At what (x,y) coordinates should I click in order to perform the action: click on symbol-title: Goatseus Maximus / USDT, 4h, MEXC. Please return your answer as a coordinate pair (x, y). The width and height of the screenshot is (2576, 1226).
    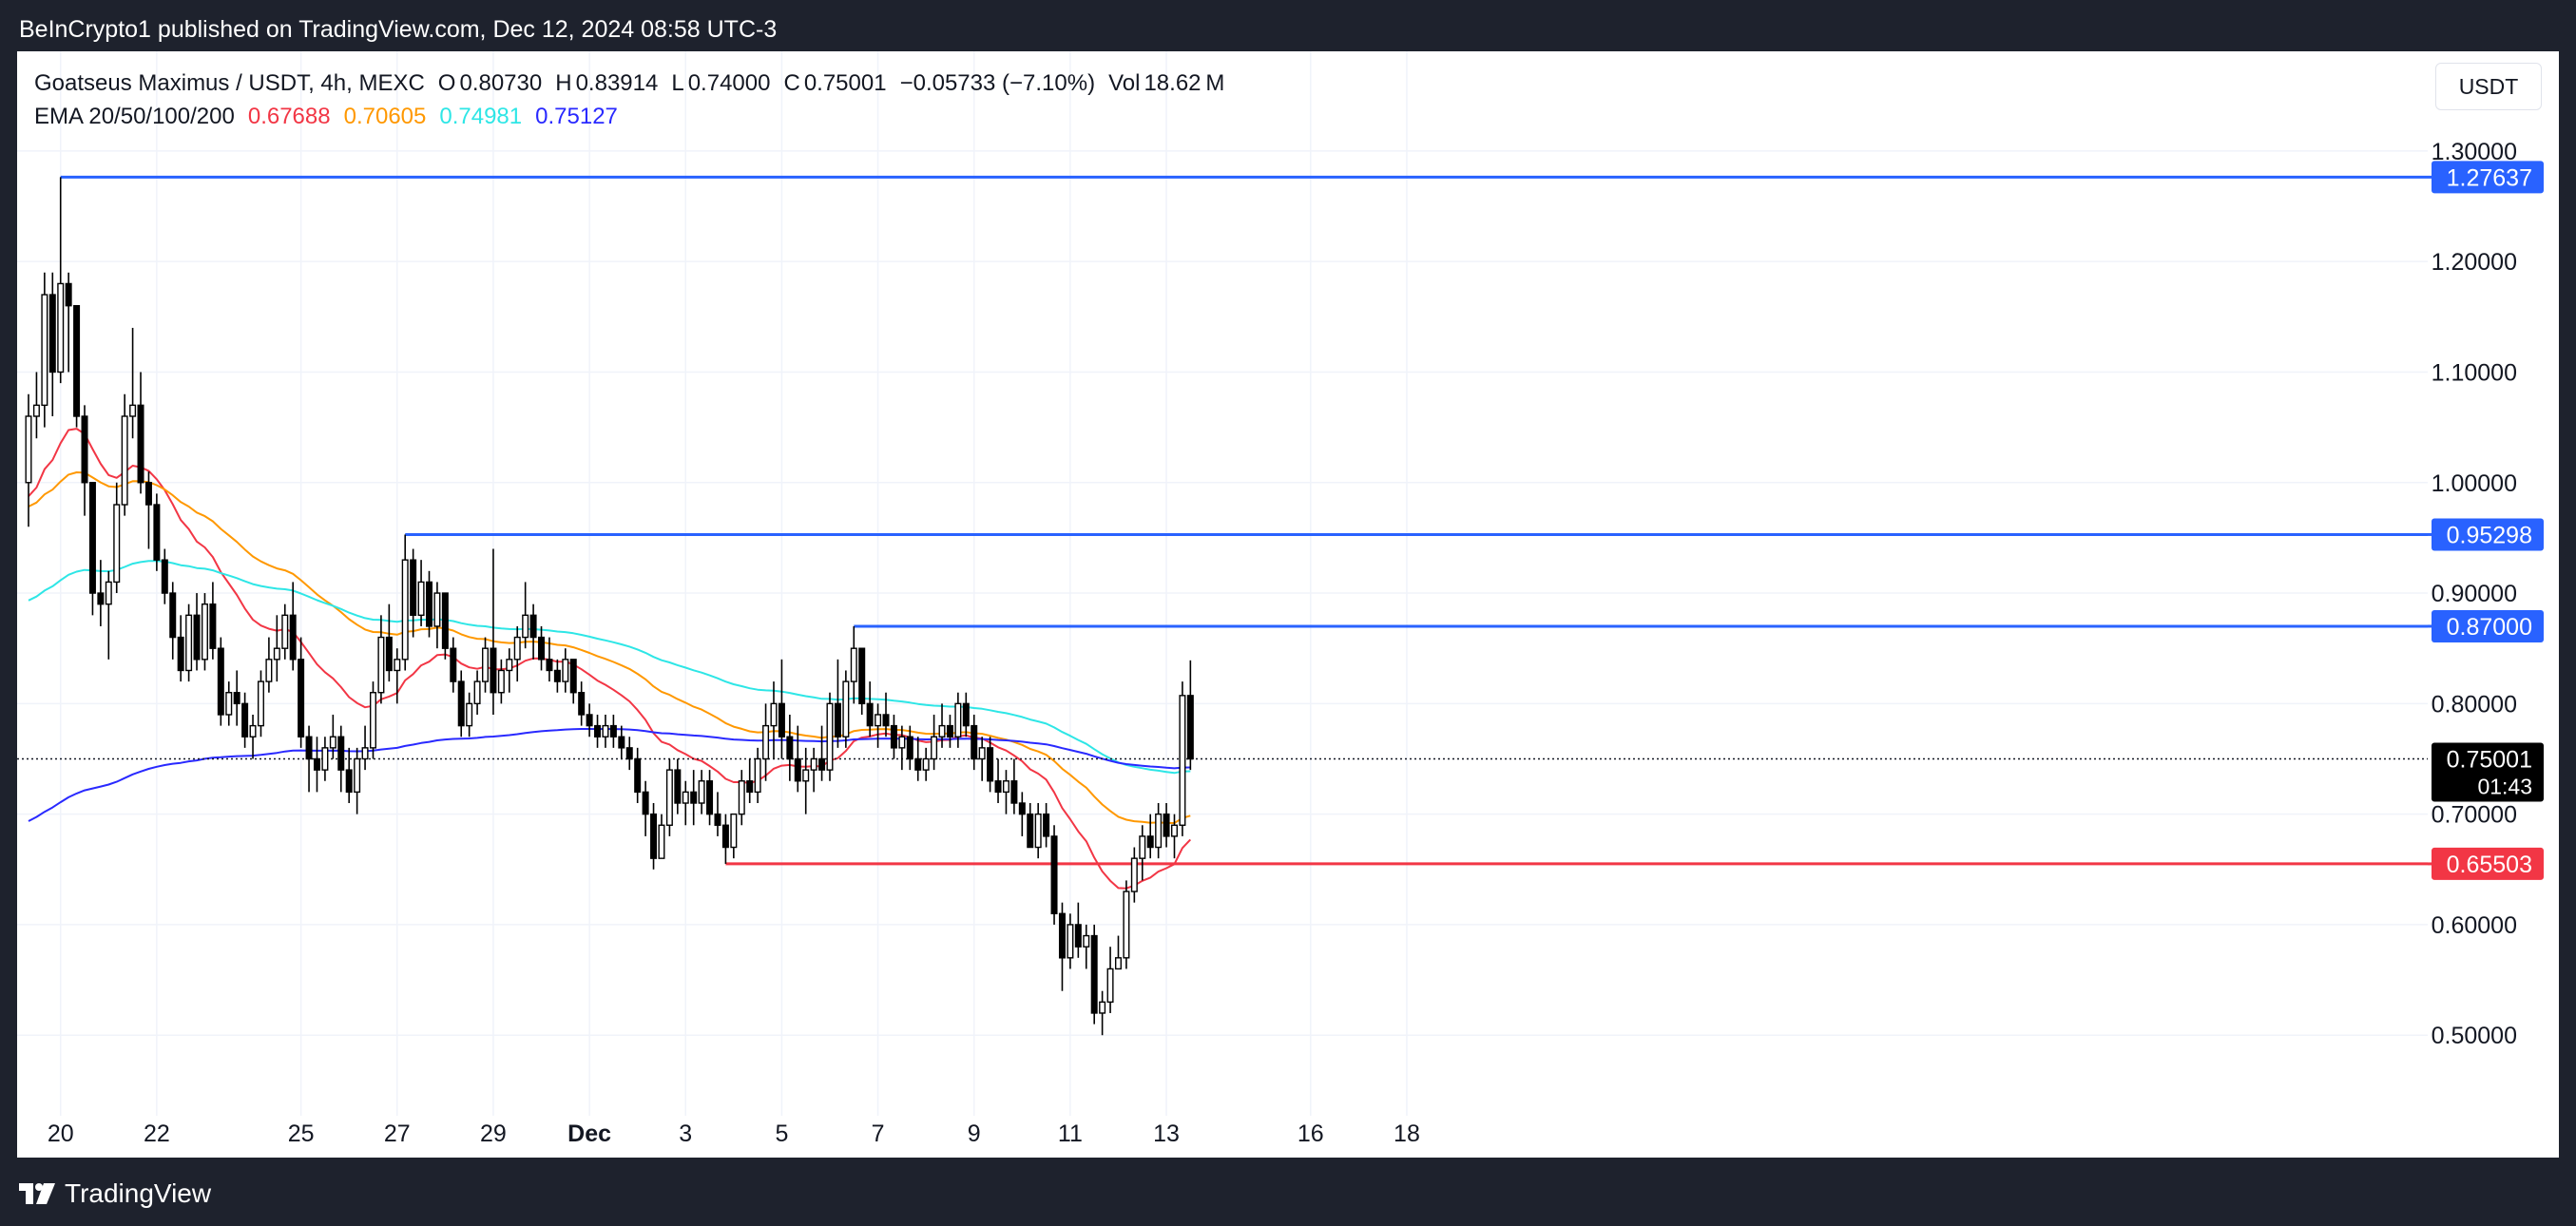
    Looking at the image, I should click on (230, 83).